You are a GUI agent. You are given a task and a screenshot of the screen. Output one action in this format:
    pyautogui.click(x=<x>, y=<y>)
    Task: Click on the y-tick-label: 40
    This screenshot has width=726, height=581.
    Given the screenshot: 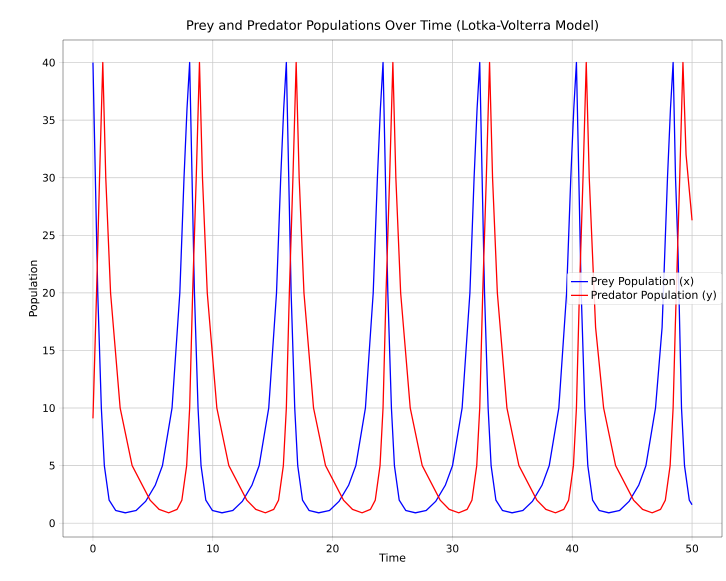 What is the action you would take?
    pyautogui.click(x=48, y=62)
    